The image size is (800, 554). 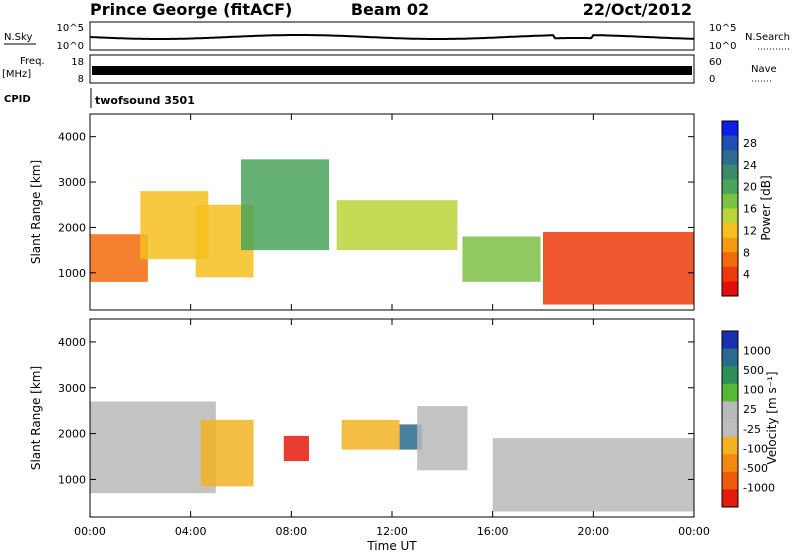 I want to click on velocity-colorbar: 1000 500 100 25 -25 -100 -500 -1000, so click(x=748, y=419).